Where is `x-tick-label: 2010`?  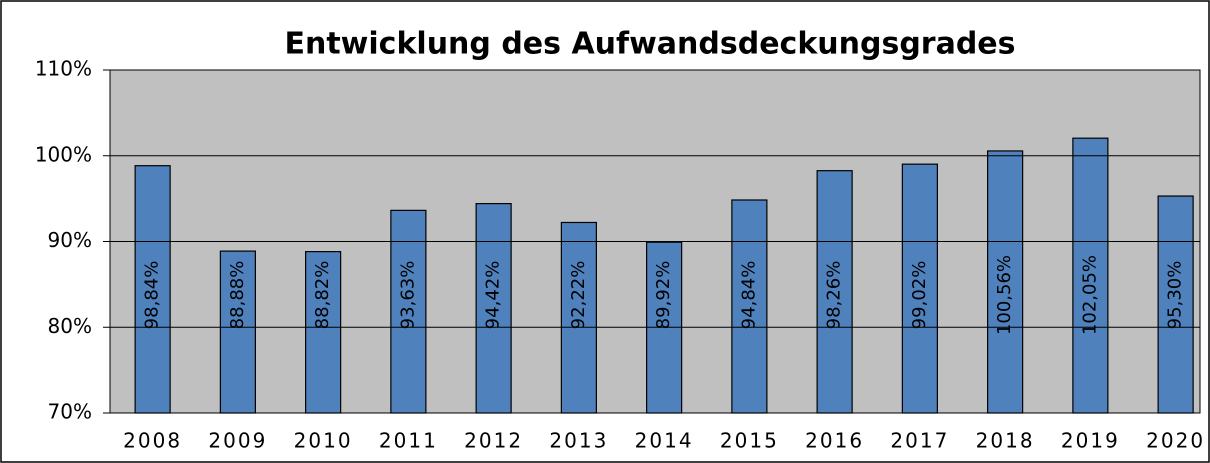
x-tick-label: 2010 is located at coordinates (323, 441).